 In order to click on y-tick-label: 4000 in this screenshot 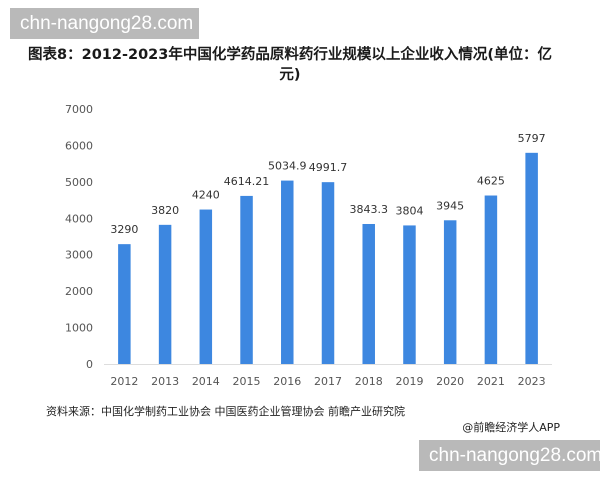, I will do `click(79, 218)`.